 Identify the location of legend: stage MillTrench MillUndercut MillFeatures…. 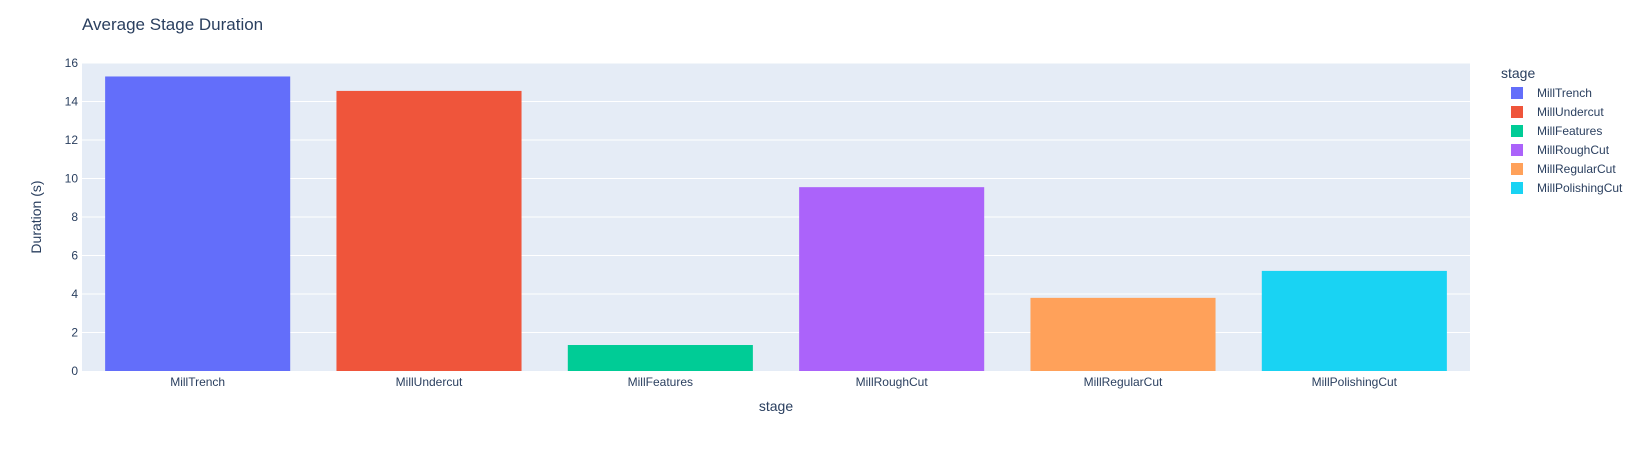
(1562, 130).